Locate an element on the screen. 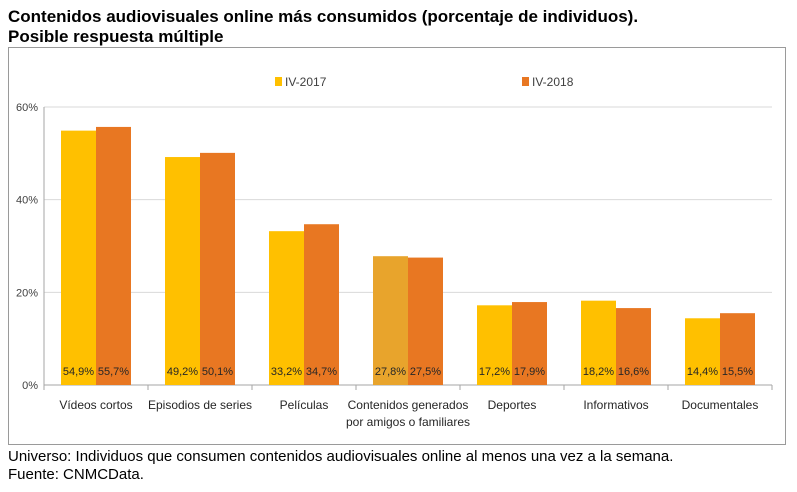 This screenshot has width=797, height=492. y-tick-label: 60% is located at coordinates (27, 108).